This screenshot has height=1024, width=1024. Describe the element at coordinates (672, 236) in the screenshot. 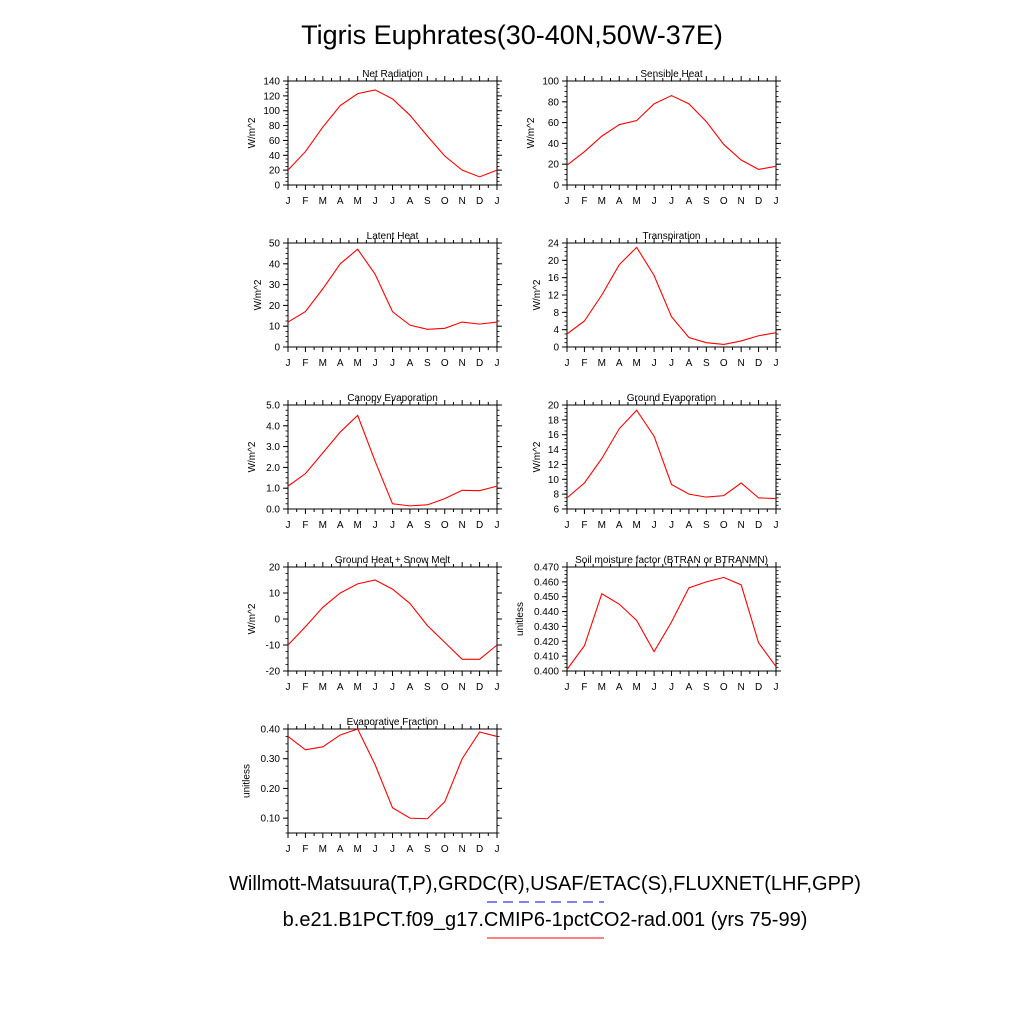

I see `panel-title: Transpiration` at that location.